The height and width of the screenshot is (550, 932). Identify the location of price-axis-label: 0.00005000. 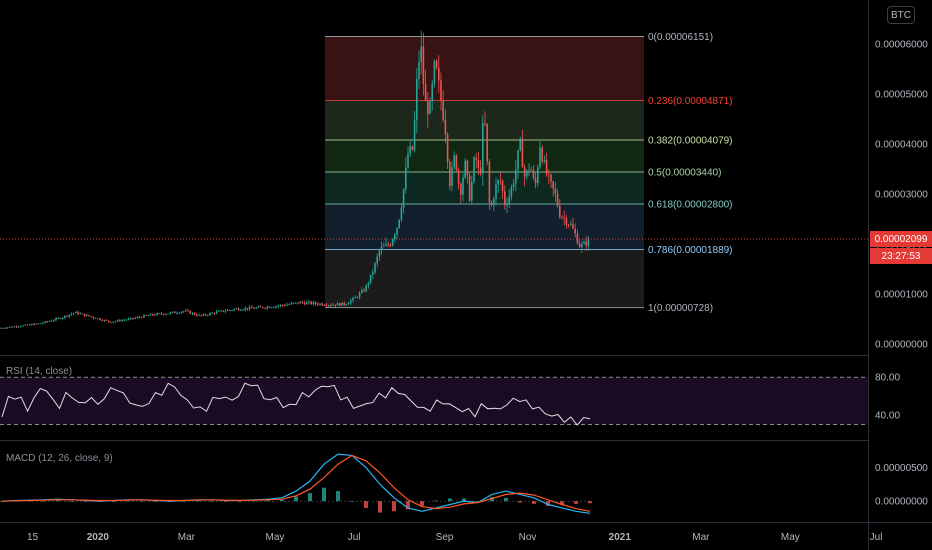
(901, 95).